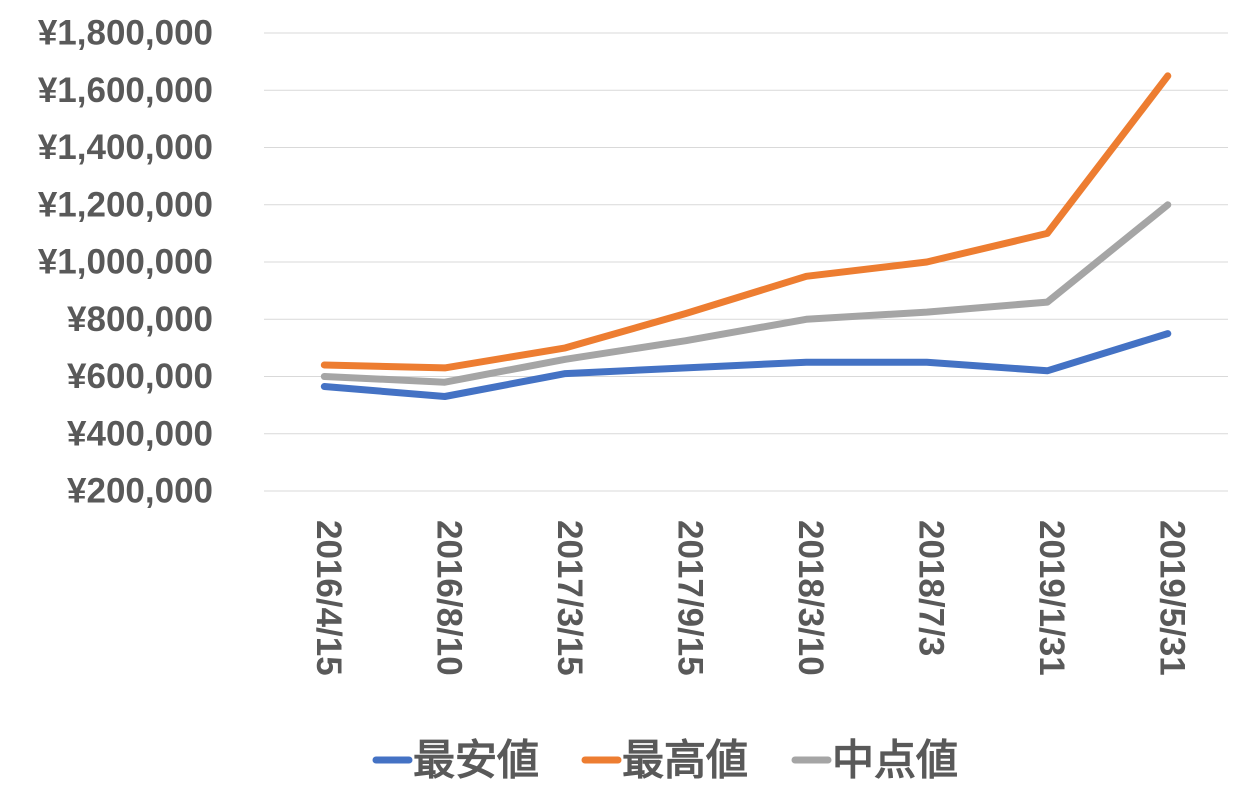 Image resolution: width=1234 pixels, height=799 pixels. I want to click on y-tick-label: ¥1,800,000, so click(125, 33).